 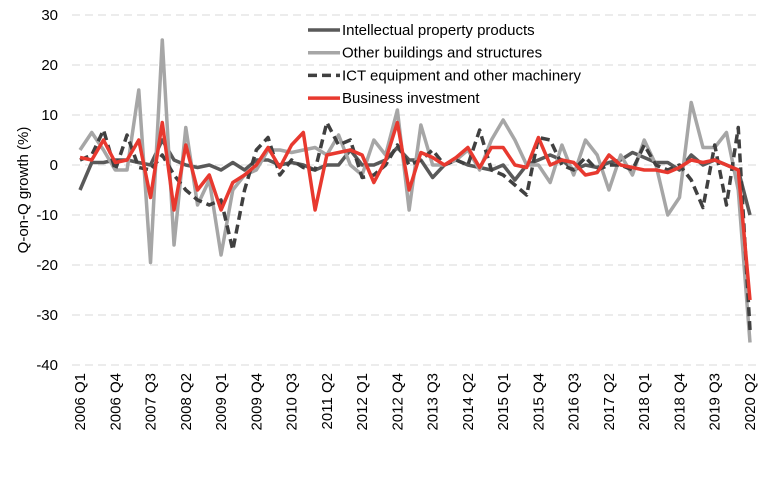 I want to click on x-tick-label: 2018 Q1, so click(x=644, y=402).